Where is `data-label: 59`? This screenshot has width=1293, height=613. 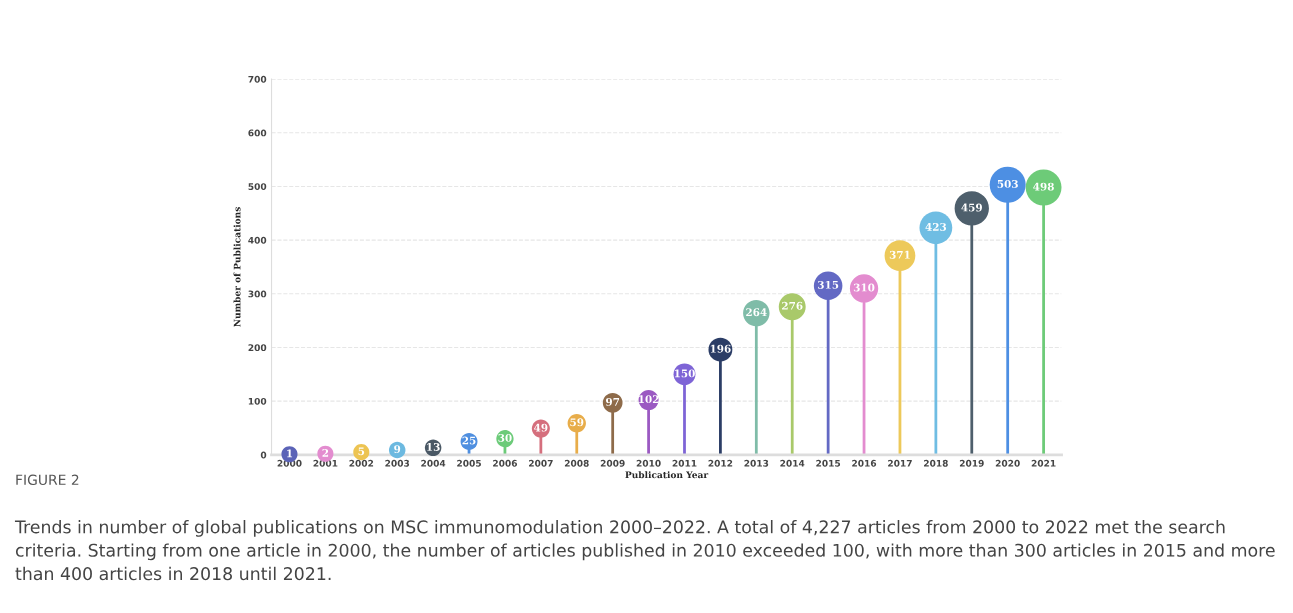
data-label: 59 is located at coordinates (577, 422).